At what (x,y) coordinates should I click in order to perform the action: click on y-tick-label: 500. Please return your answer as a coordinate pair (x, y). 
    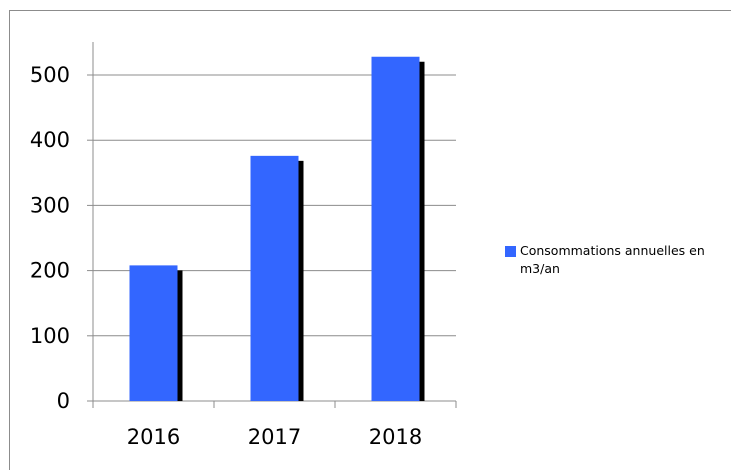
    Looking at the image, I should click on (50, 75).